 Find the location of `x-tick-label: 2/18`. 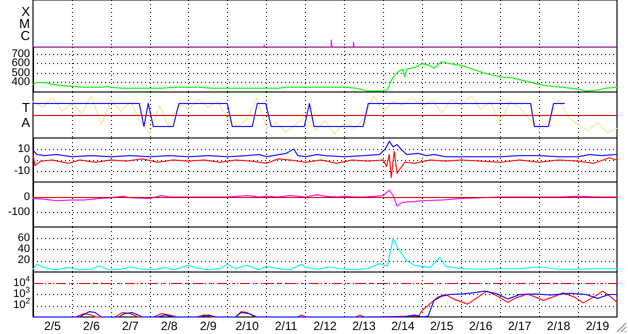

x-tick-label: 2/18 is located at coordinates (558, 326).